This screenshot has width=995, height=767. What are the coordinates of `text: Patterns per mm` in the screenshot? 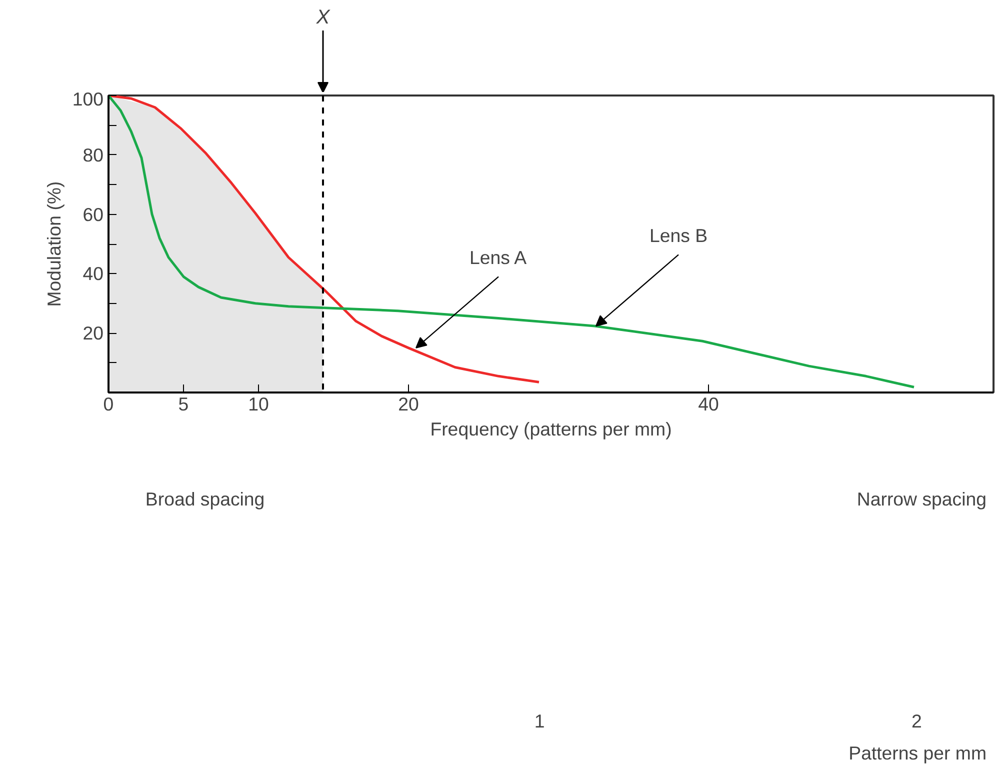 It's located at (917, 753).